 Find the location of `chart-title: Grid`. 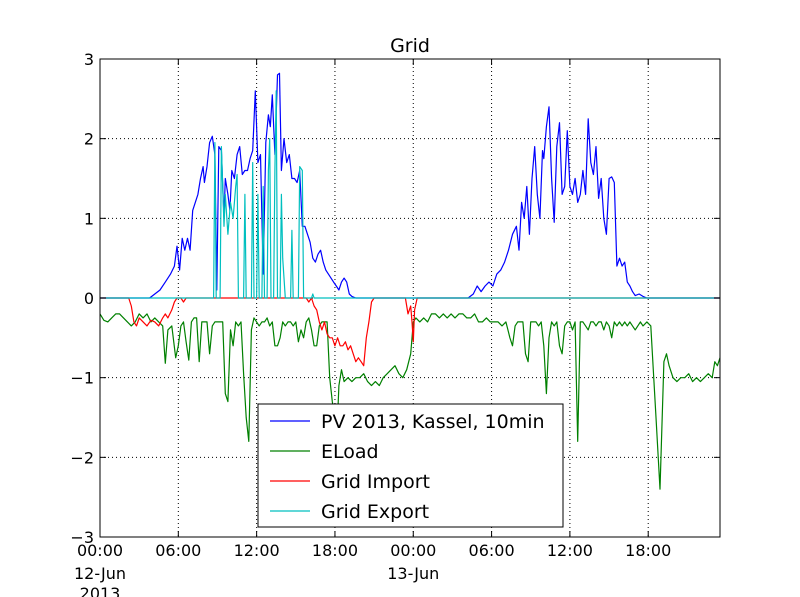

chart-title: Grid is located at coordinates (410, 46).